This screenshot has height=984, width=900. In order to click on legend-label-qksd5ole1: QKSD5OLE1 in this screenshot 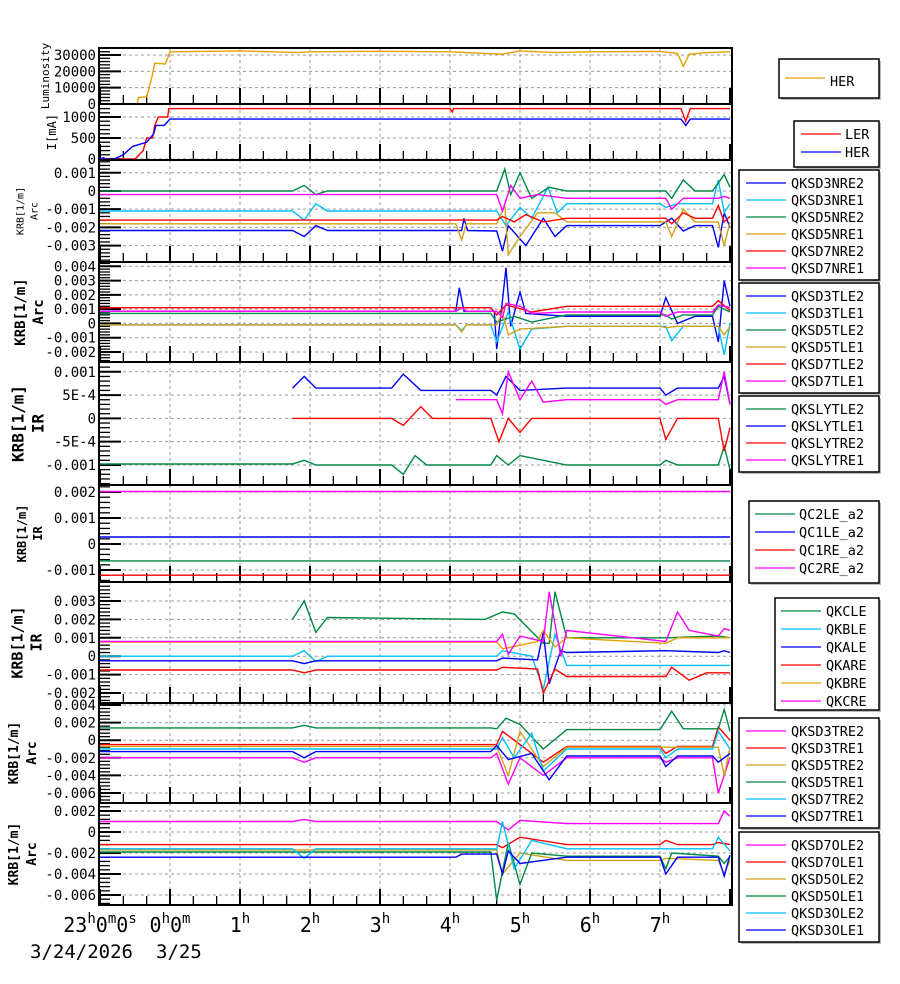, I will do `click(827, 897)`.